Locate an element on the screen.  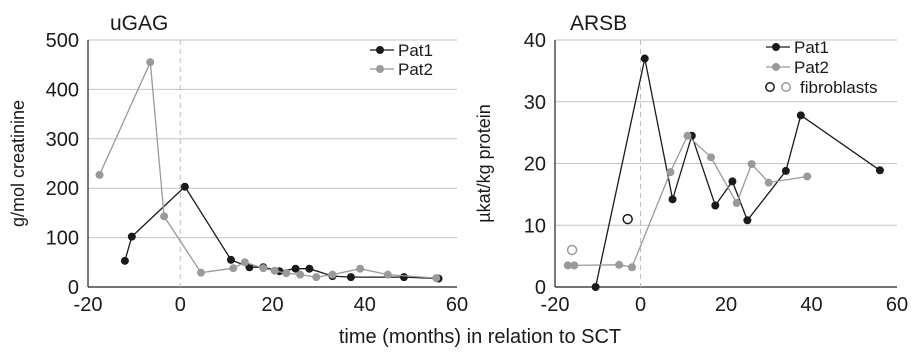
y-tick-label: 200 is located at coordinates (62, 189).